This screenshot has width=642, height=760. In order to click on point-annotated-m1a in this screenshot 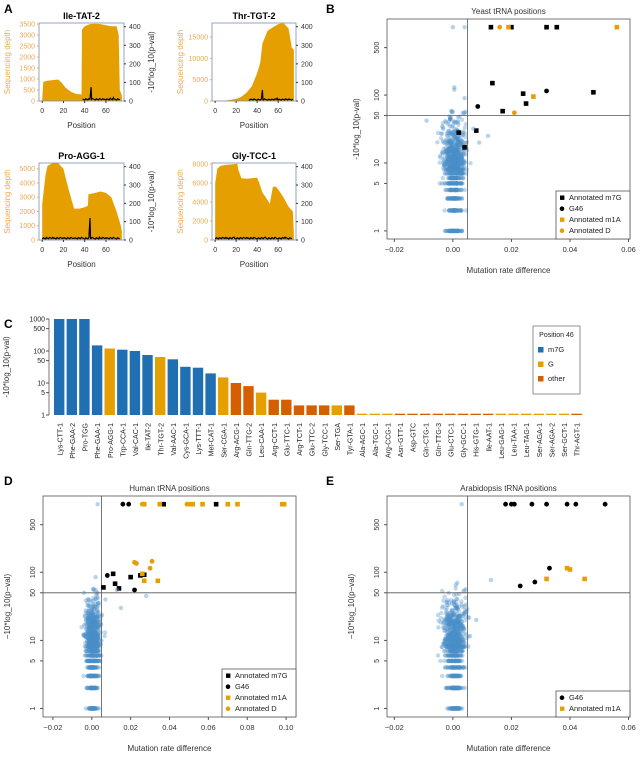, I will do `click(533, 96)`.